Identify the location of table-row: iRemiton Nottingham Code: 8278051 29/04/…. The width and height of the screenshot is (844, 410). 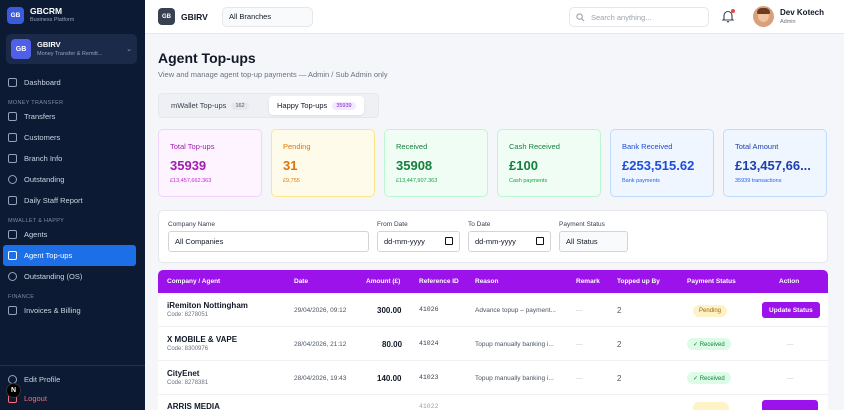
(493, 310).